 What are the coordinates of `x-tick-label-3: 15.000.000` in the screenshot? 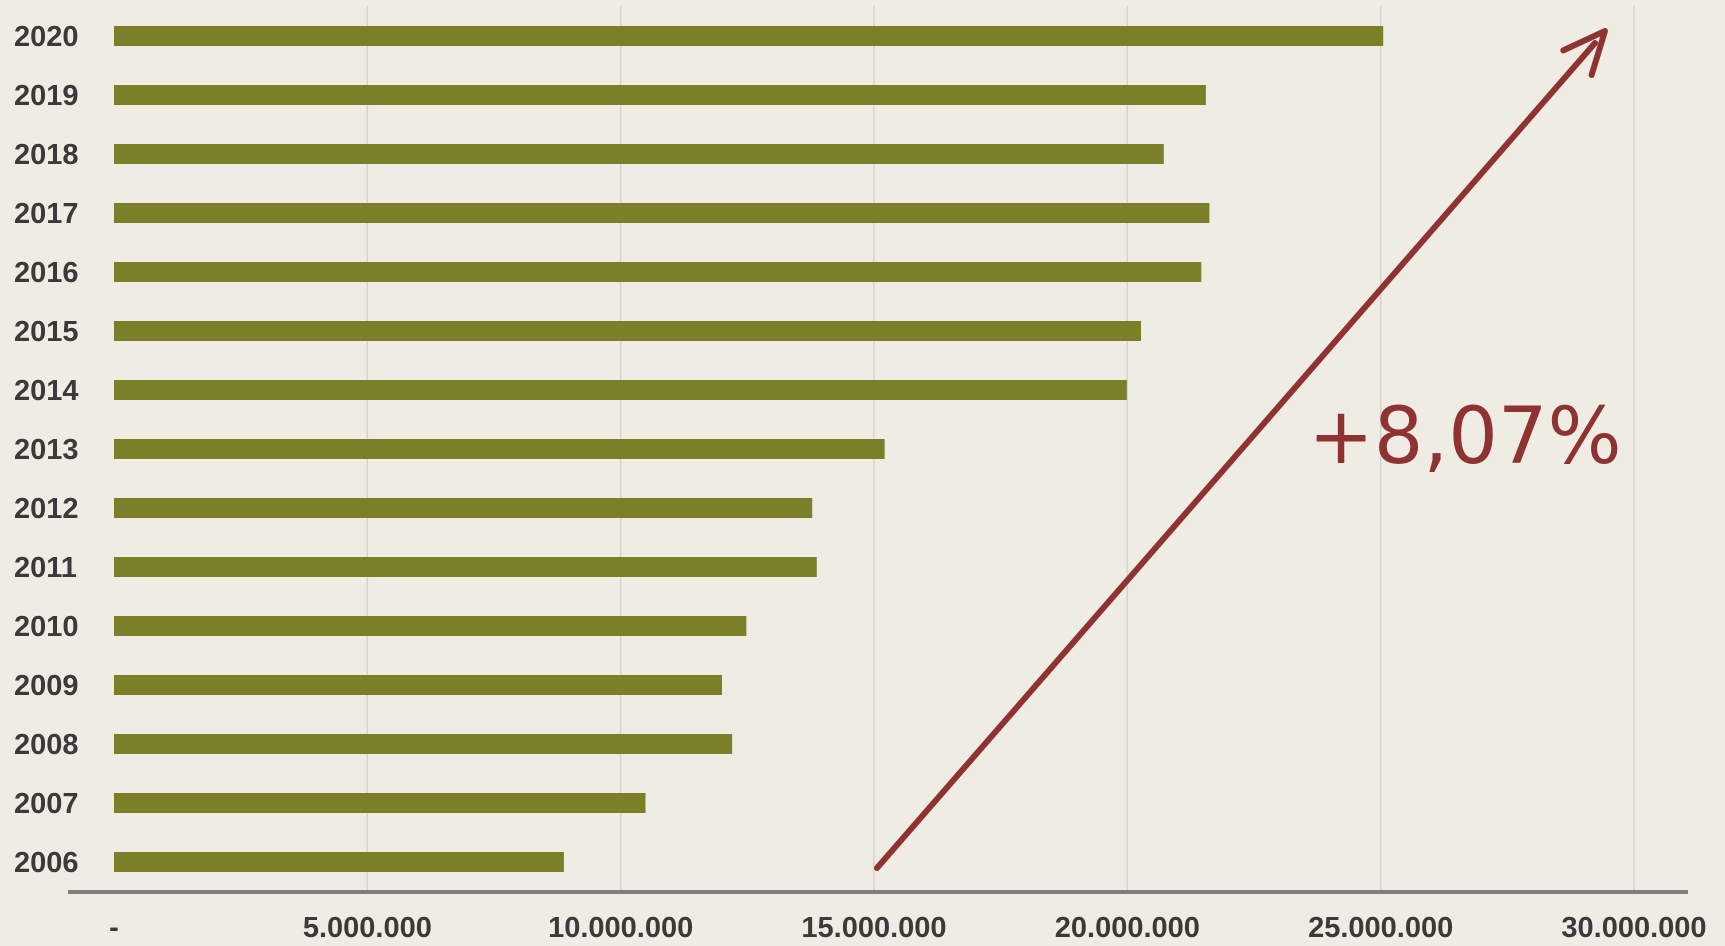 It's located at (873, 928).